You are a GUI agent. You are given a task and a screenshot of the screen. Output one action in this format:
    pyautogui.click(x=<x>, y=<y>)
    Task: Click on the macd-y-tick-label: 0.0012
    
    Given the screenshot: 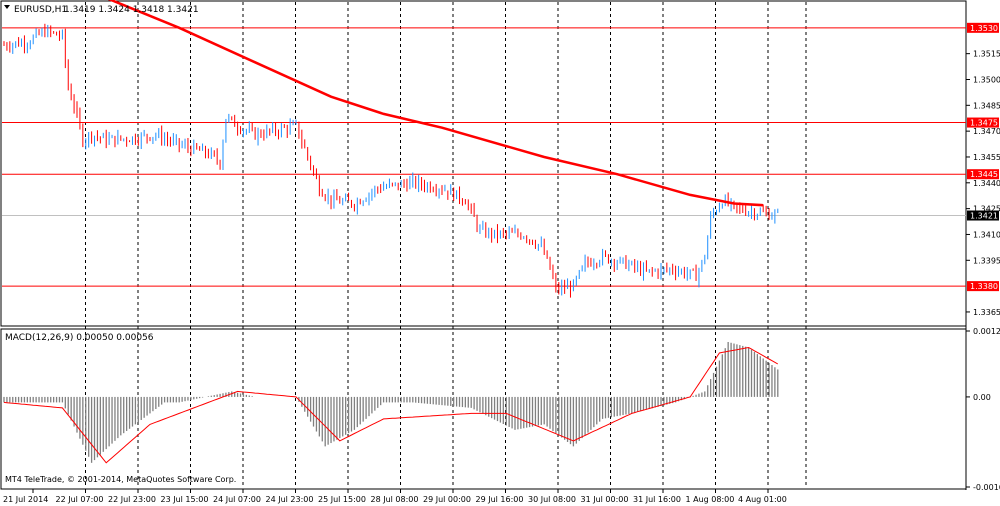 What is the action you would take?
    pyautogui.click(x=986, y=331)
    